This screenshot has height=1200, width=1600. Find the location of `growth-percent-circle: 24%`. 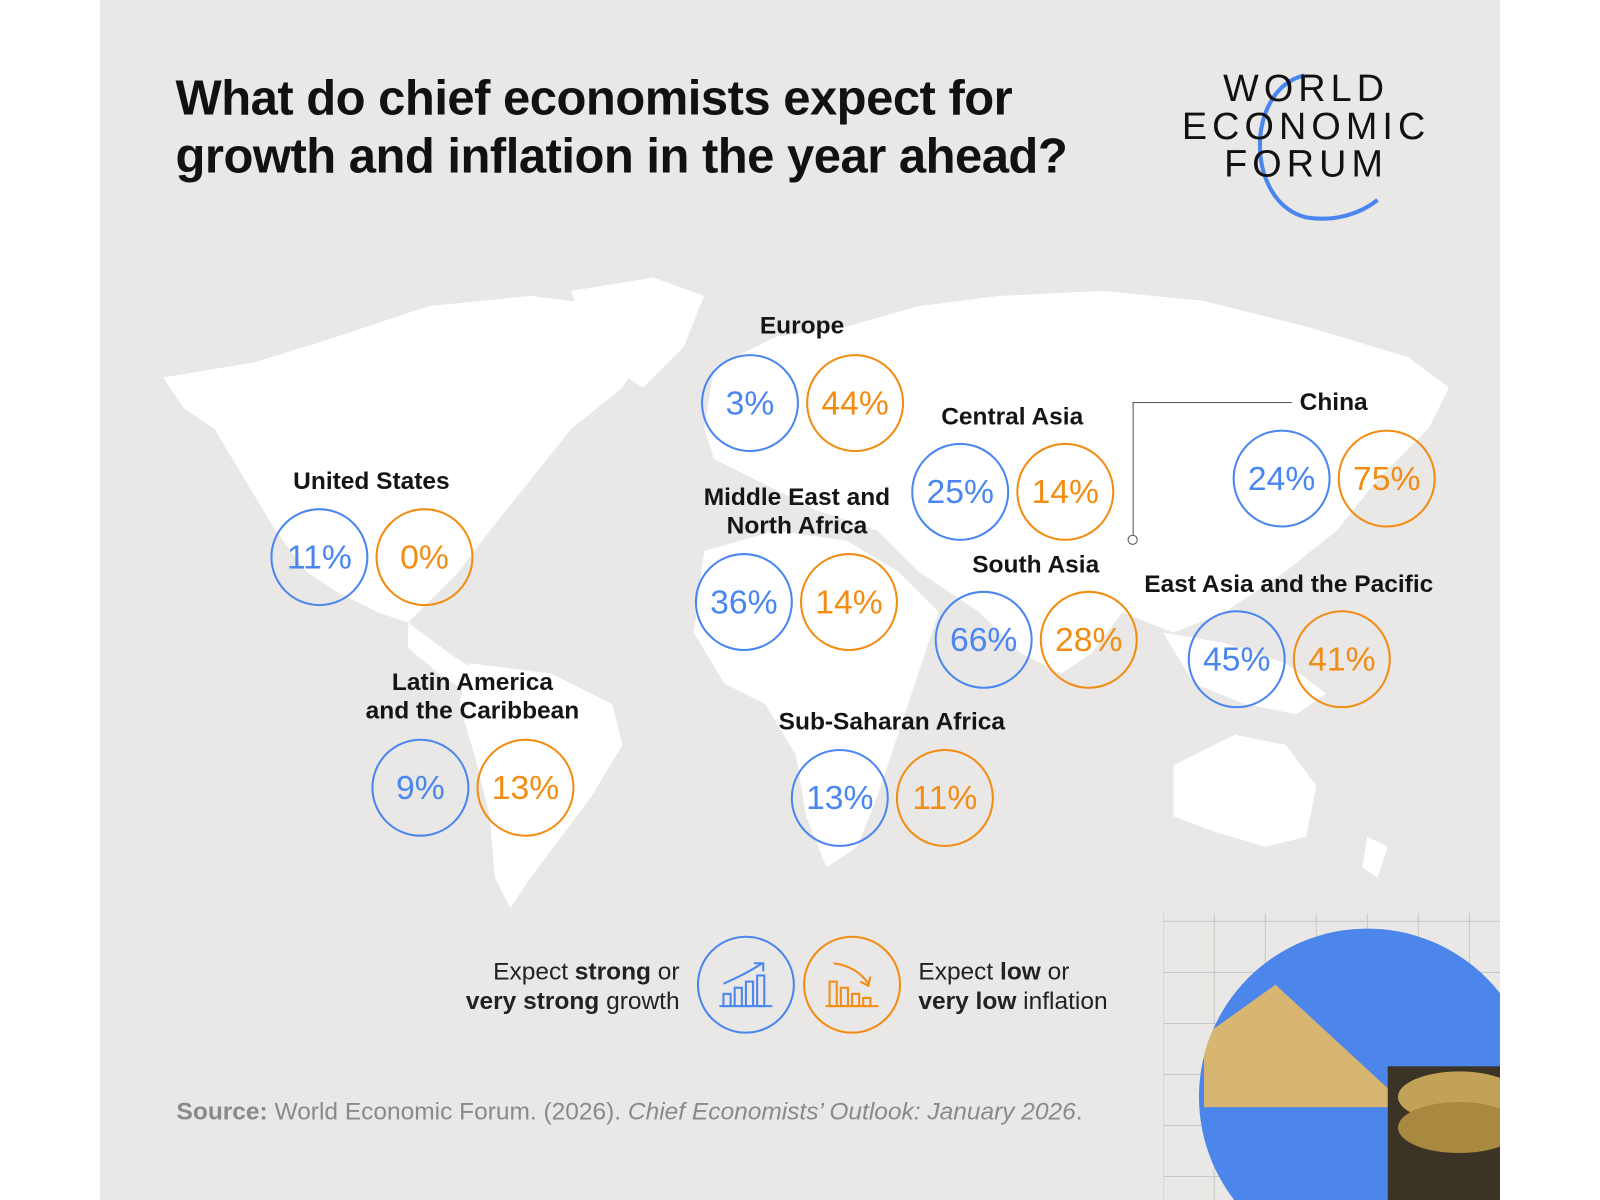

growth-percent-circle: 24% is located at coordinates (1281, 478).